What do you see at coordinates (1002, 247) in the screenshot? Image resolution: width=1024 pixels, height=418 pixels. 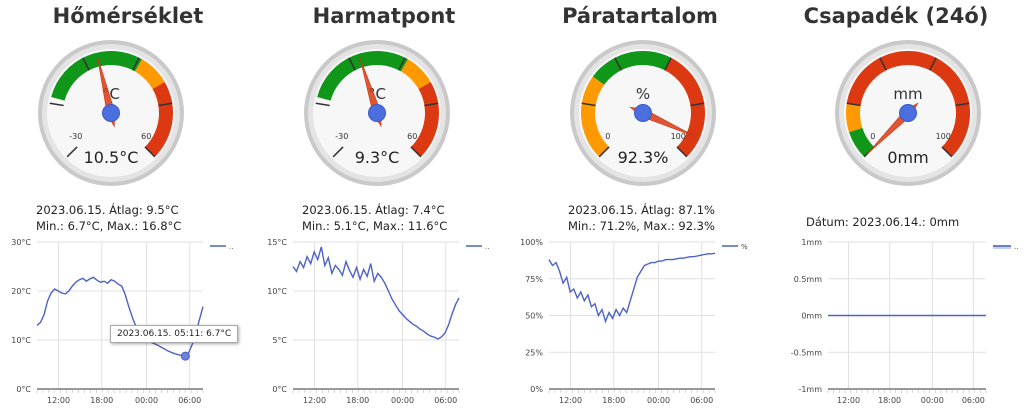 I see `chart-legend-swatch` at bounding box center [1002, 247].